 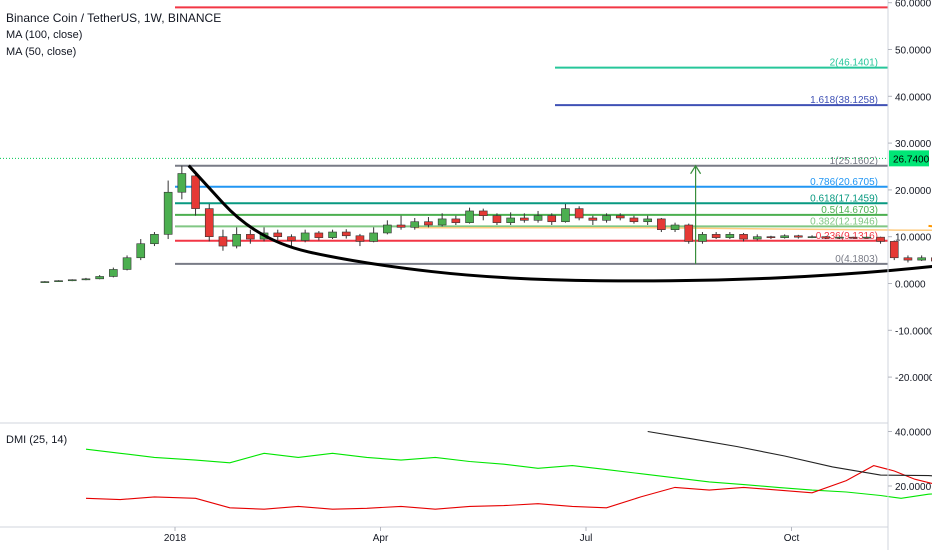 I want to click on fib-level-label: 1.618(38.1258), so click(x=844, y=100).